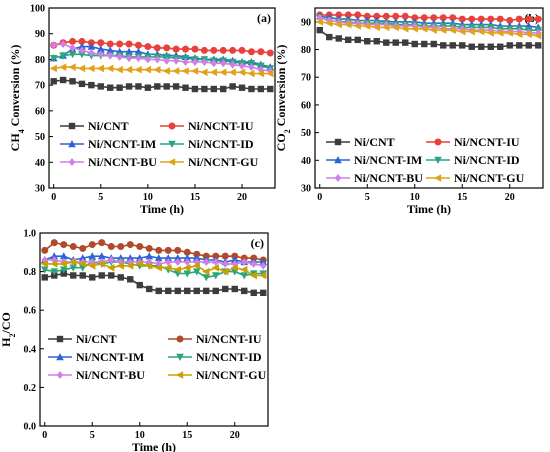 Image resolution: width=550 pixels, height=452 pixels. Describe the element at coordinates (162, 84) in the screenshot. I see `series-line` at that location.